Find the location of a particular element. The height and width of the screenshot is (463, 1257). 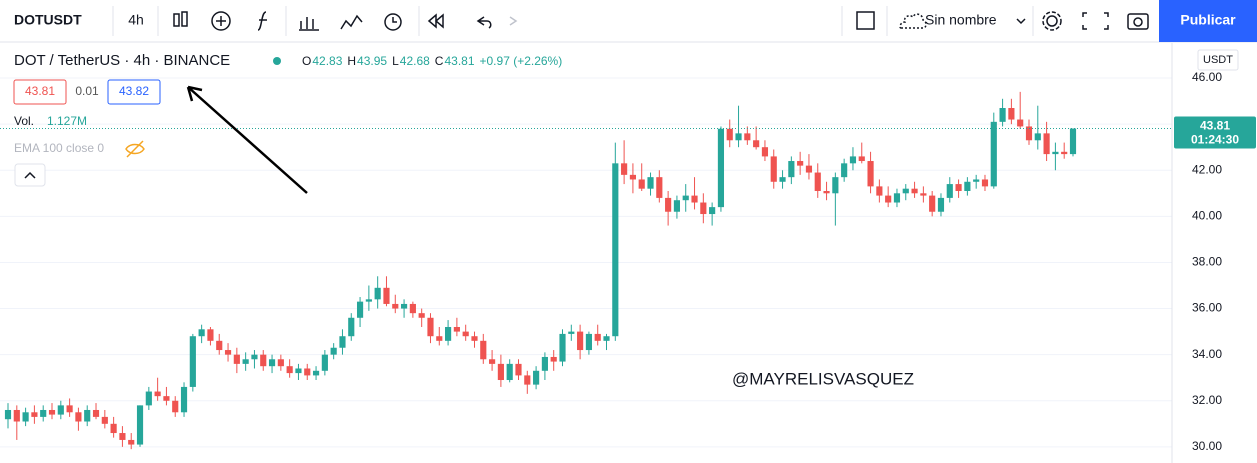

publish-label: Publicar is located at coordinates (1208, 20).